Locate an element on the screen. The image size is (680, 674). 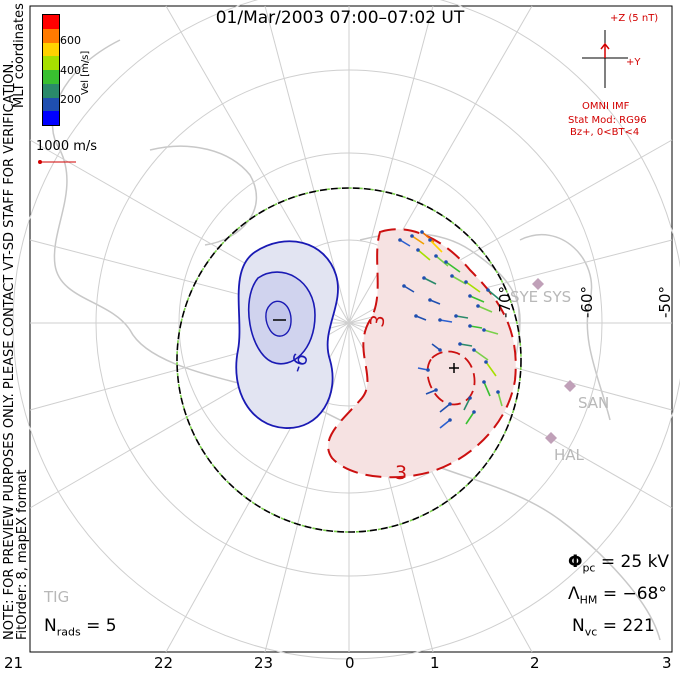
fit-order-label: FitOrder: 8, mapEX format is located at coordinates (22, 554).